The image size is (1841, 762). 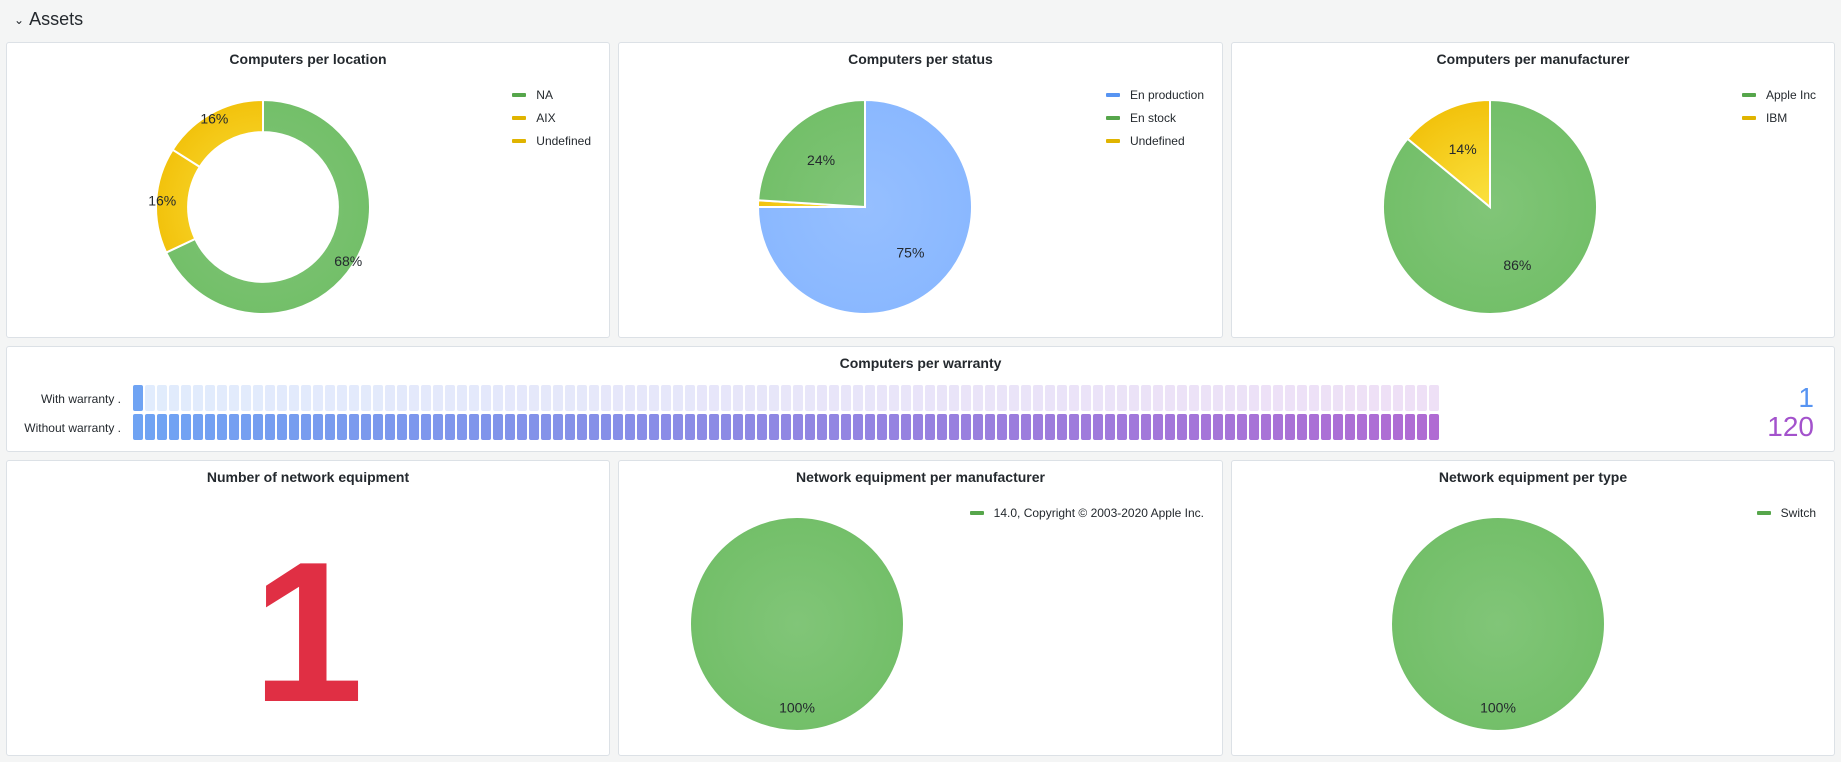 I want to click on legend-item: IBM, so click(x=1778, y=117).